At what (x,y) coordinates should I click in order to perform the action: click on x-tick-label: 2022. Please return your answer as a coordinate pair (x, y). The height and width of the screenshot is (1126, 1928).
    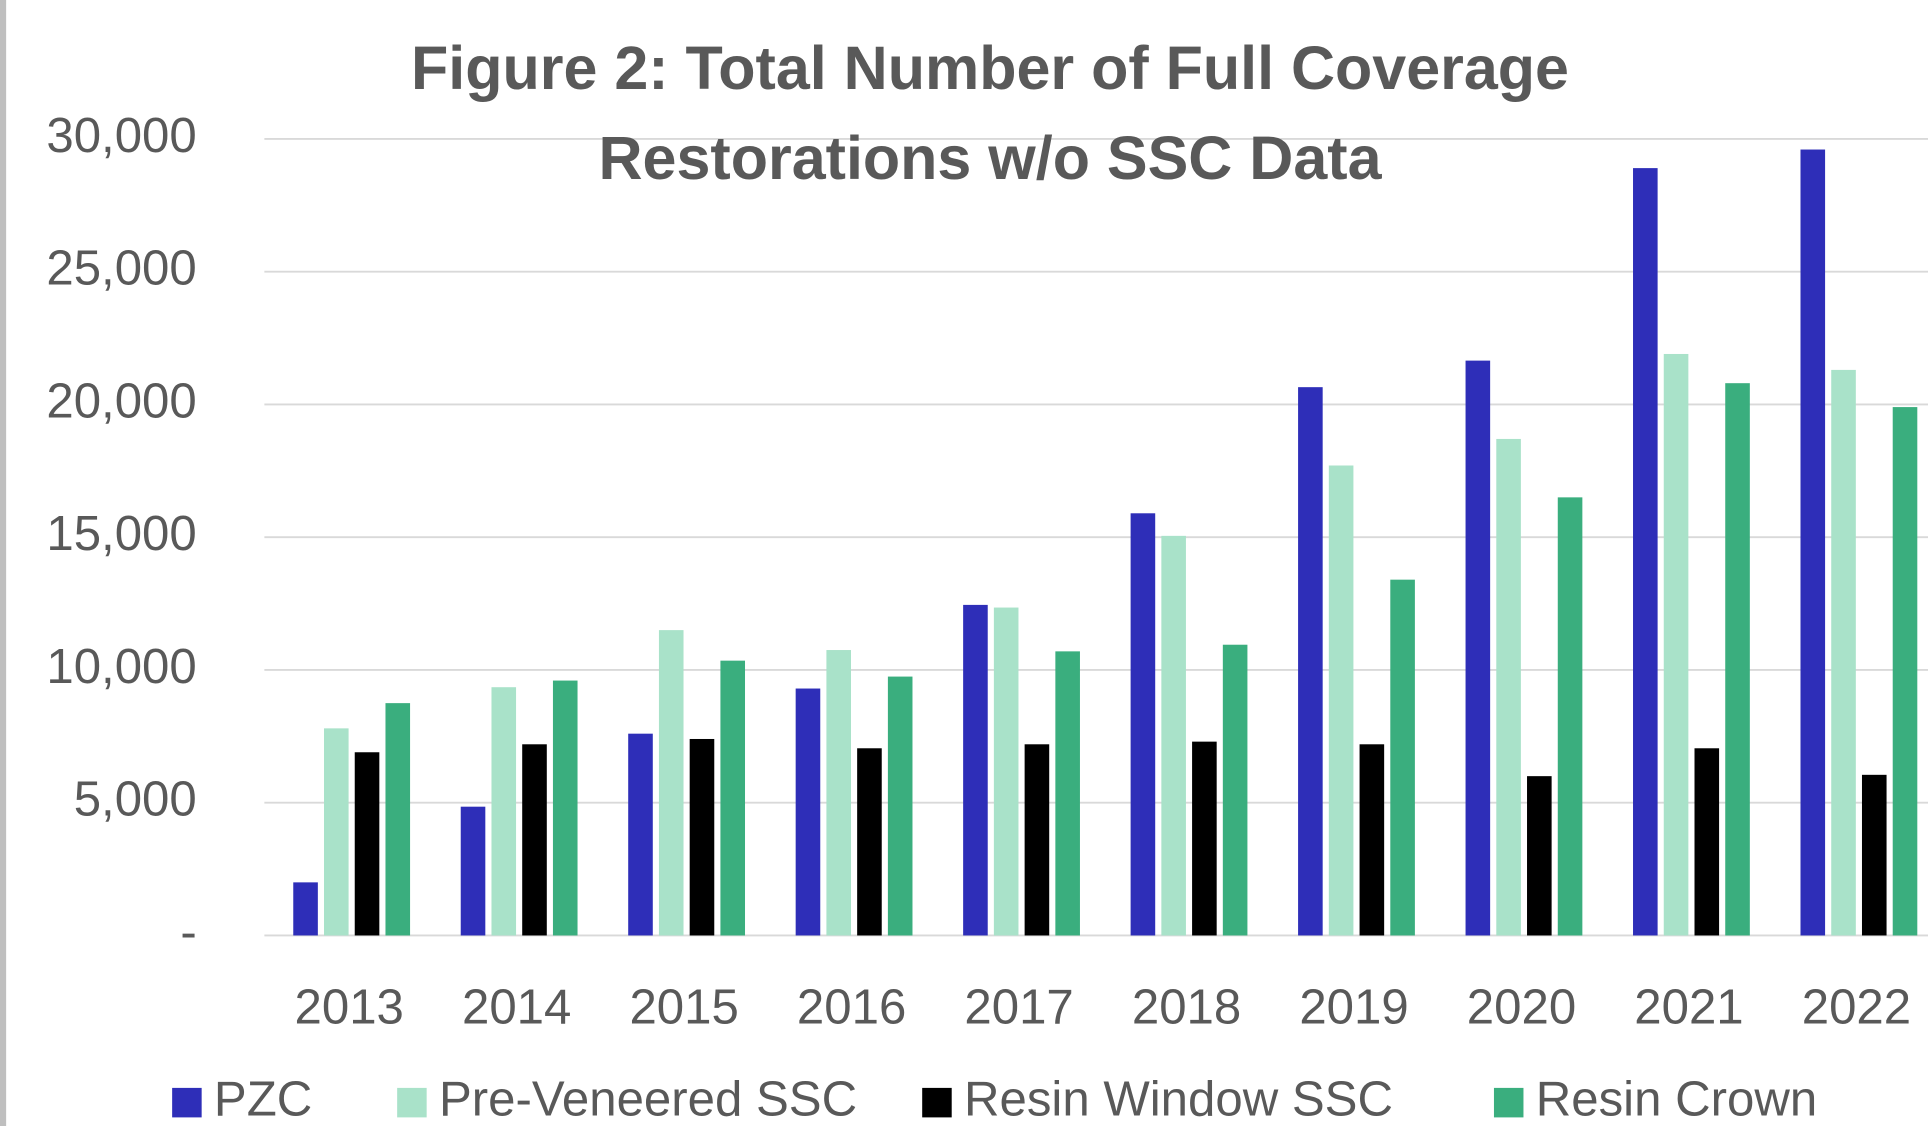
    Looking at the image, I should click on (1856, 1006).